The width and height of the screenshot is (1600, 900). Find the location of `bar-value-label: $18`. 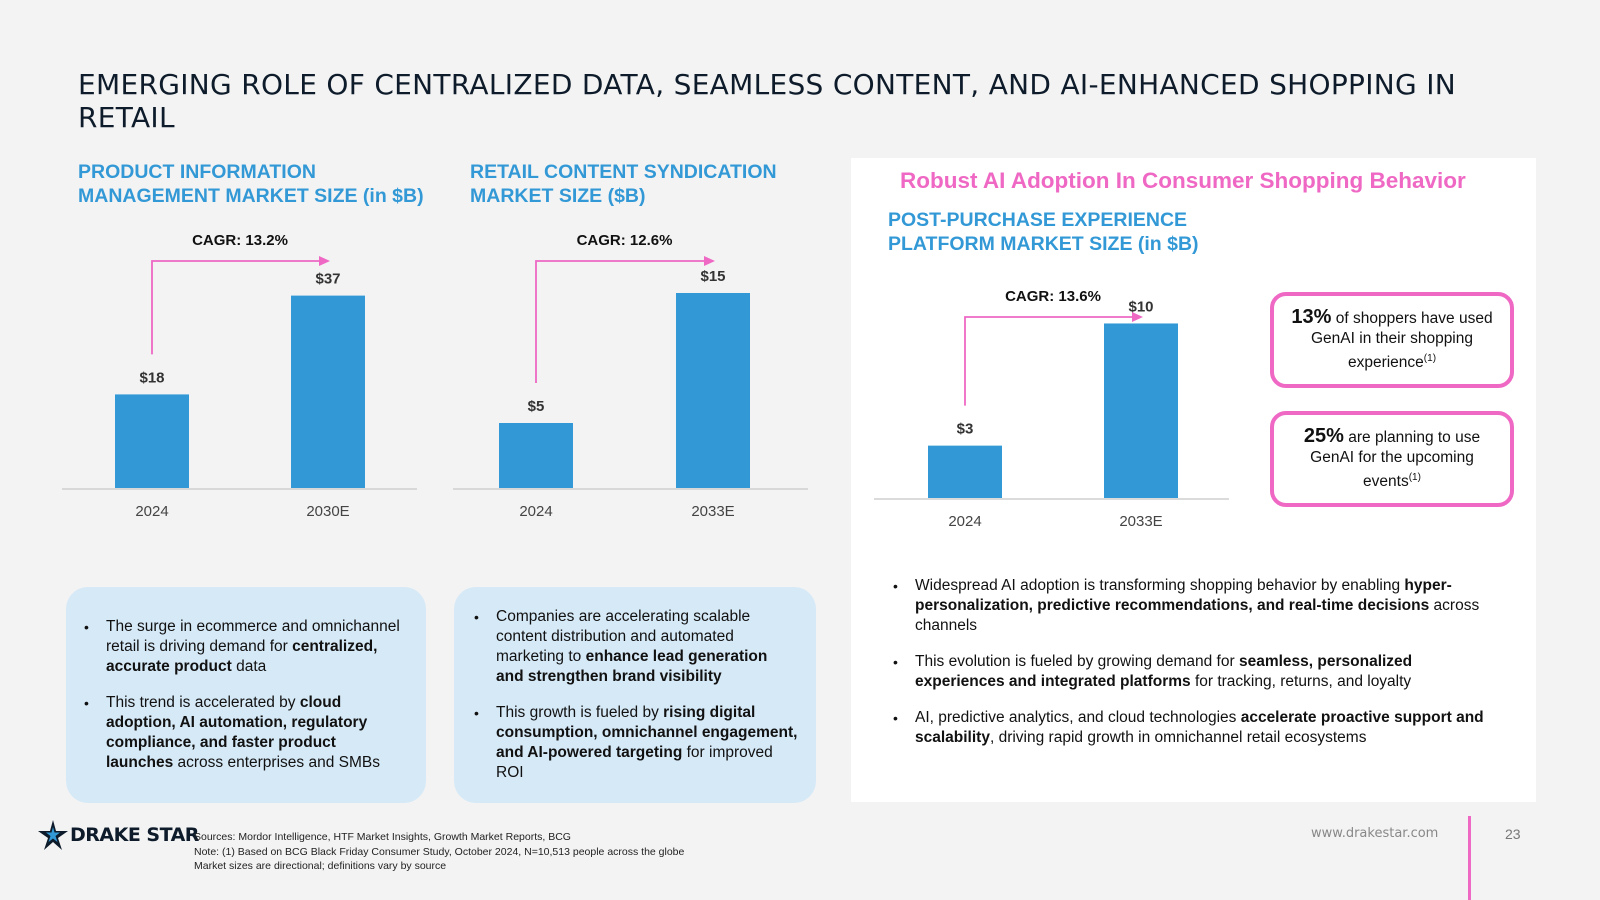

bar-value-label: $18 is located at coordinates (151, 377).